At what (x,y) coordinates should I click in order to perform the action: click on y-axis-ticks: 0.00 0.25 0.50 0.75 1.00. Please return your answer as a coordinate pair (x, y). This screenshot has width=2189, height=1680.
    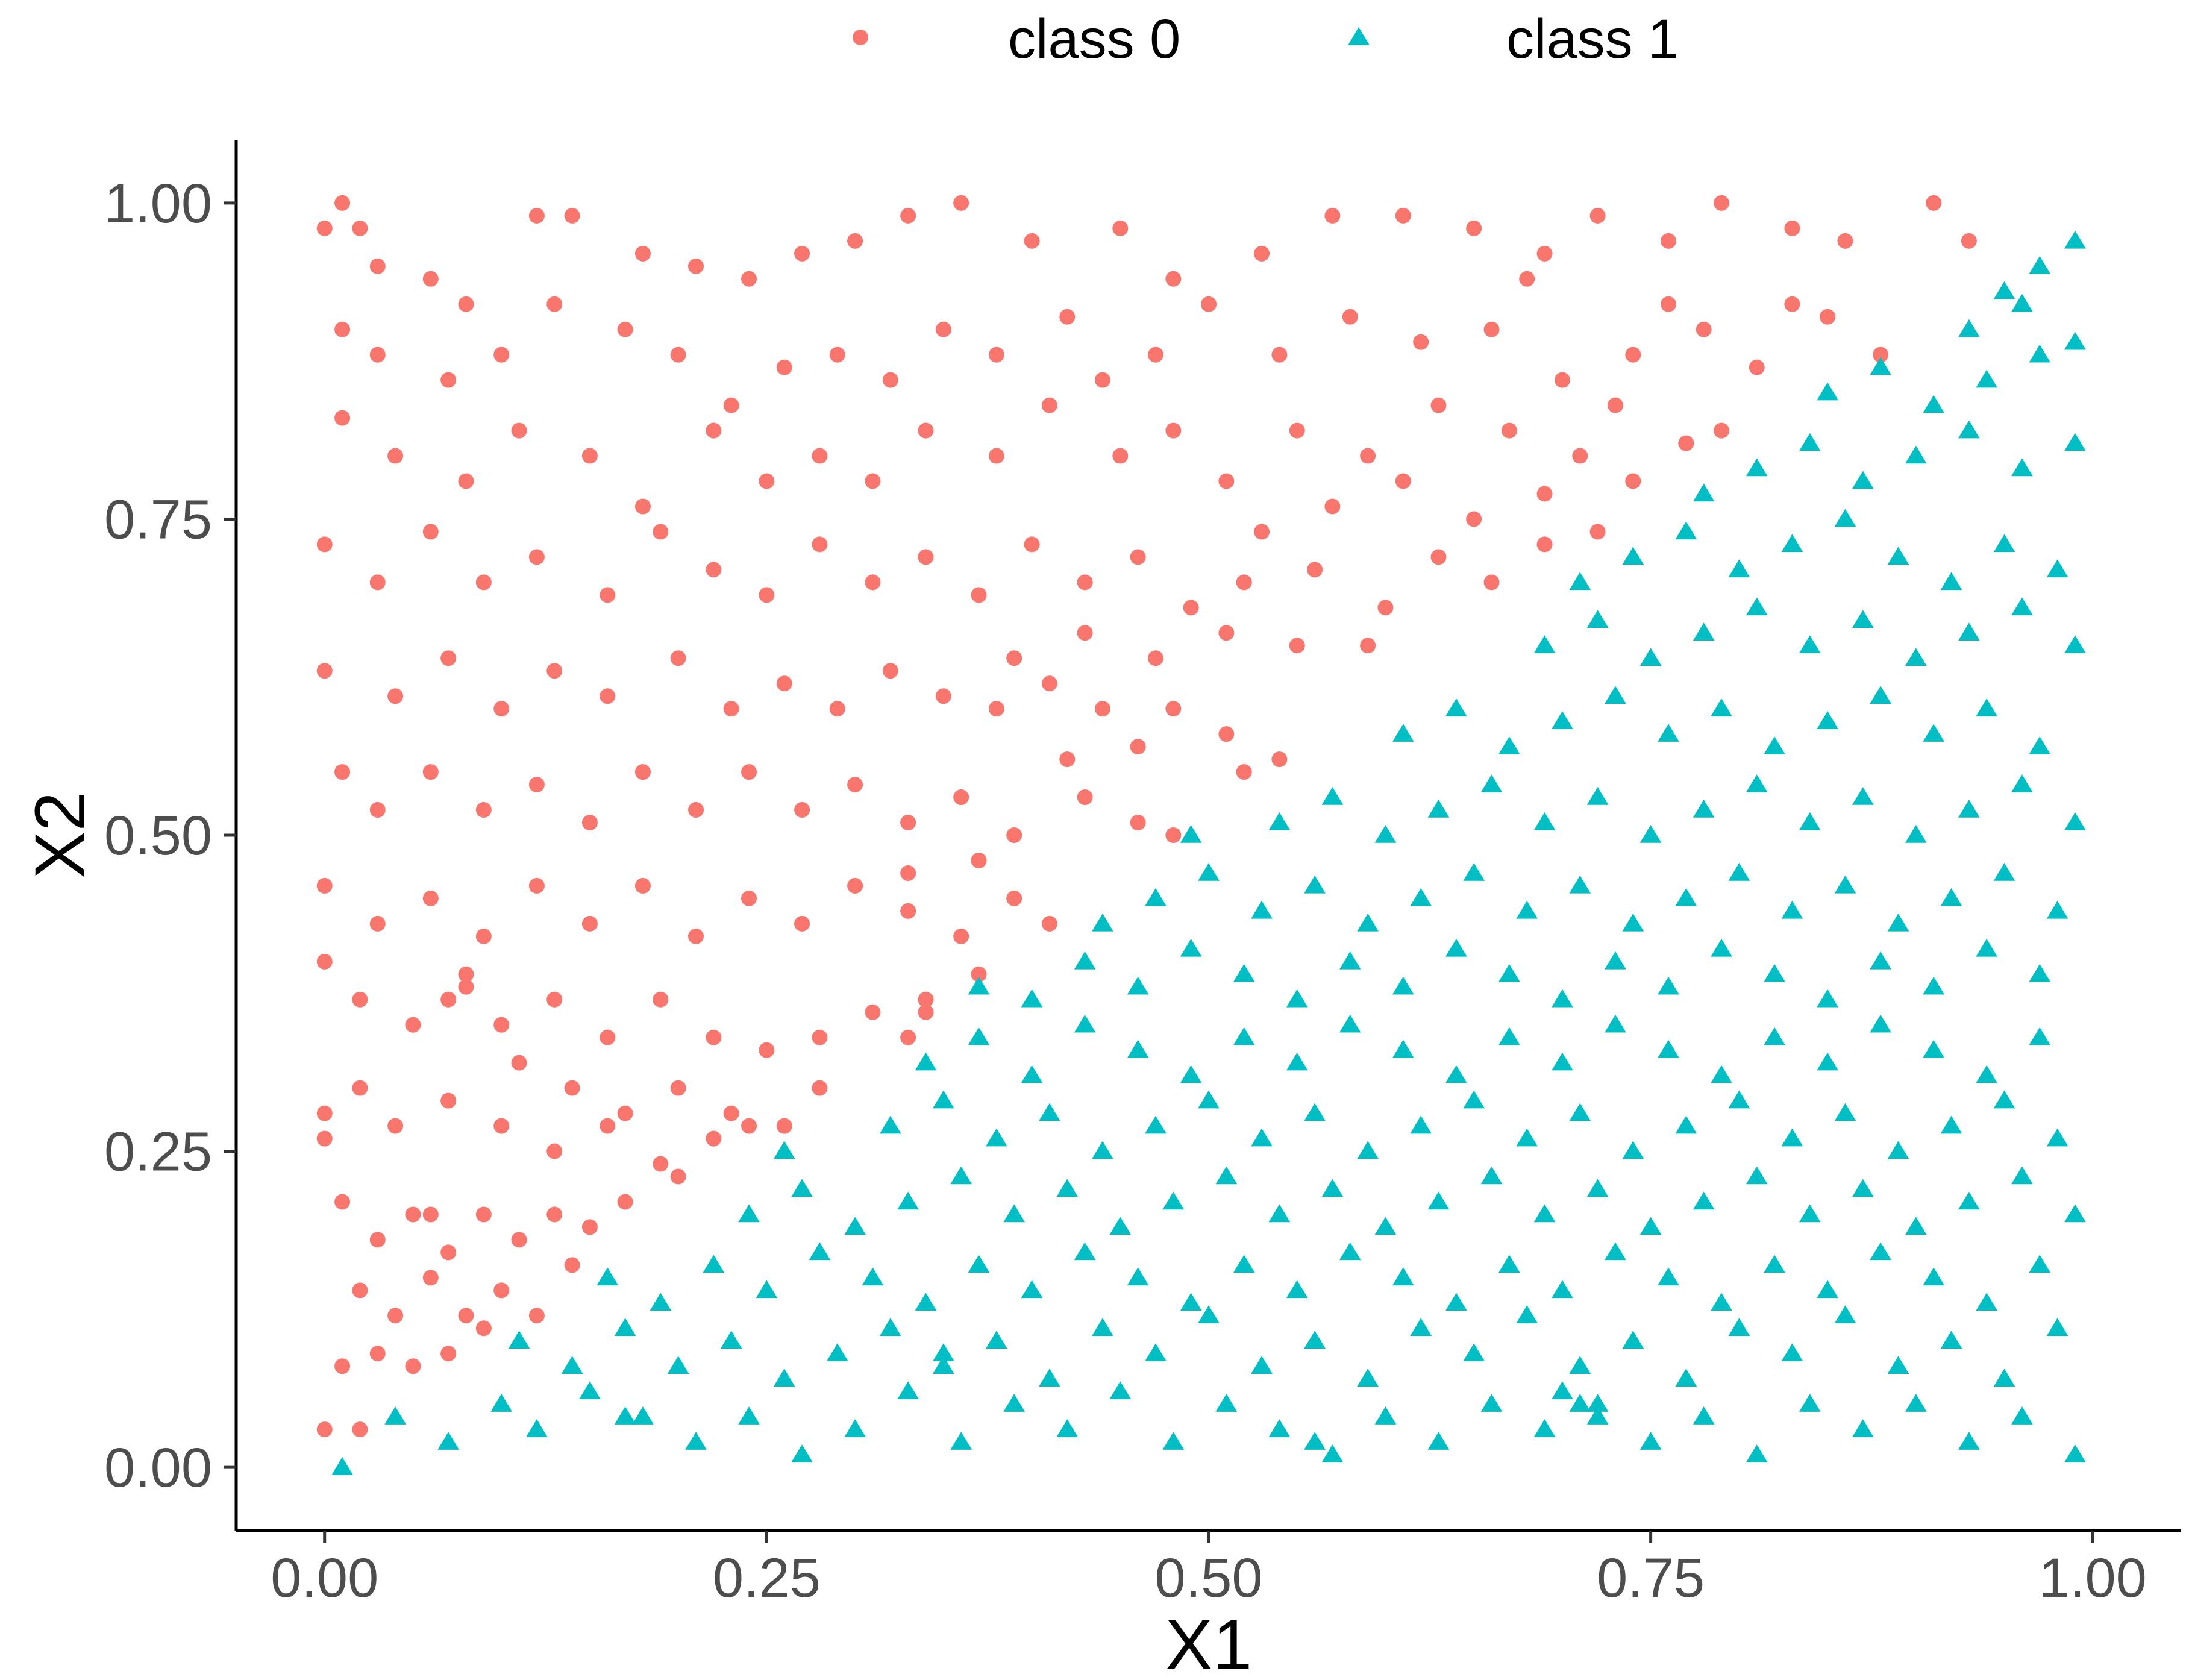
    Looking at the image, I should click on (170, 836).